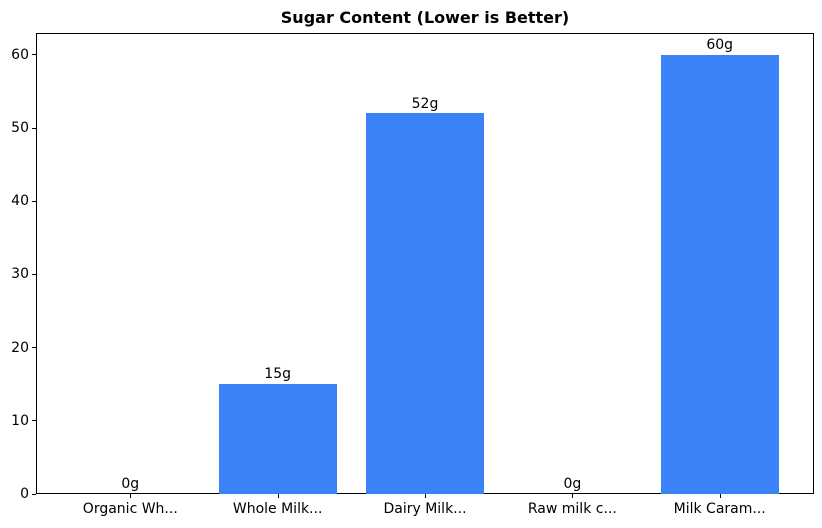 This screenshot has width=822, height=528. I want to click on y-axis-tick-label: 40, so click(20, 201).